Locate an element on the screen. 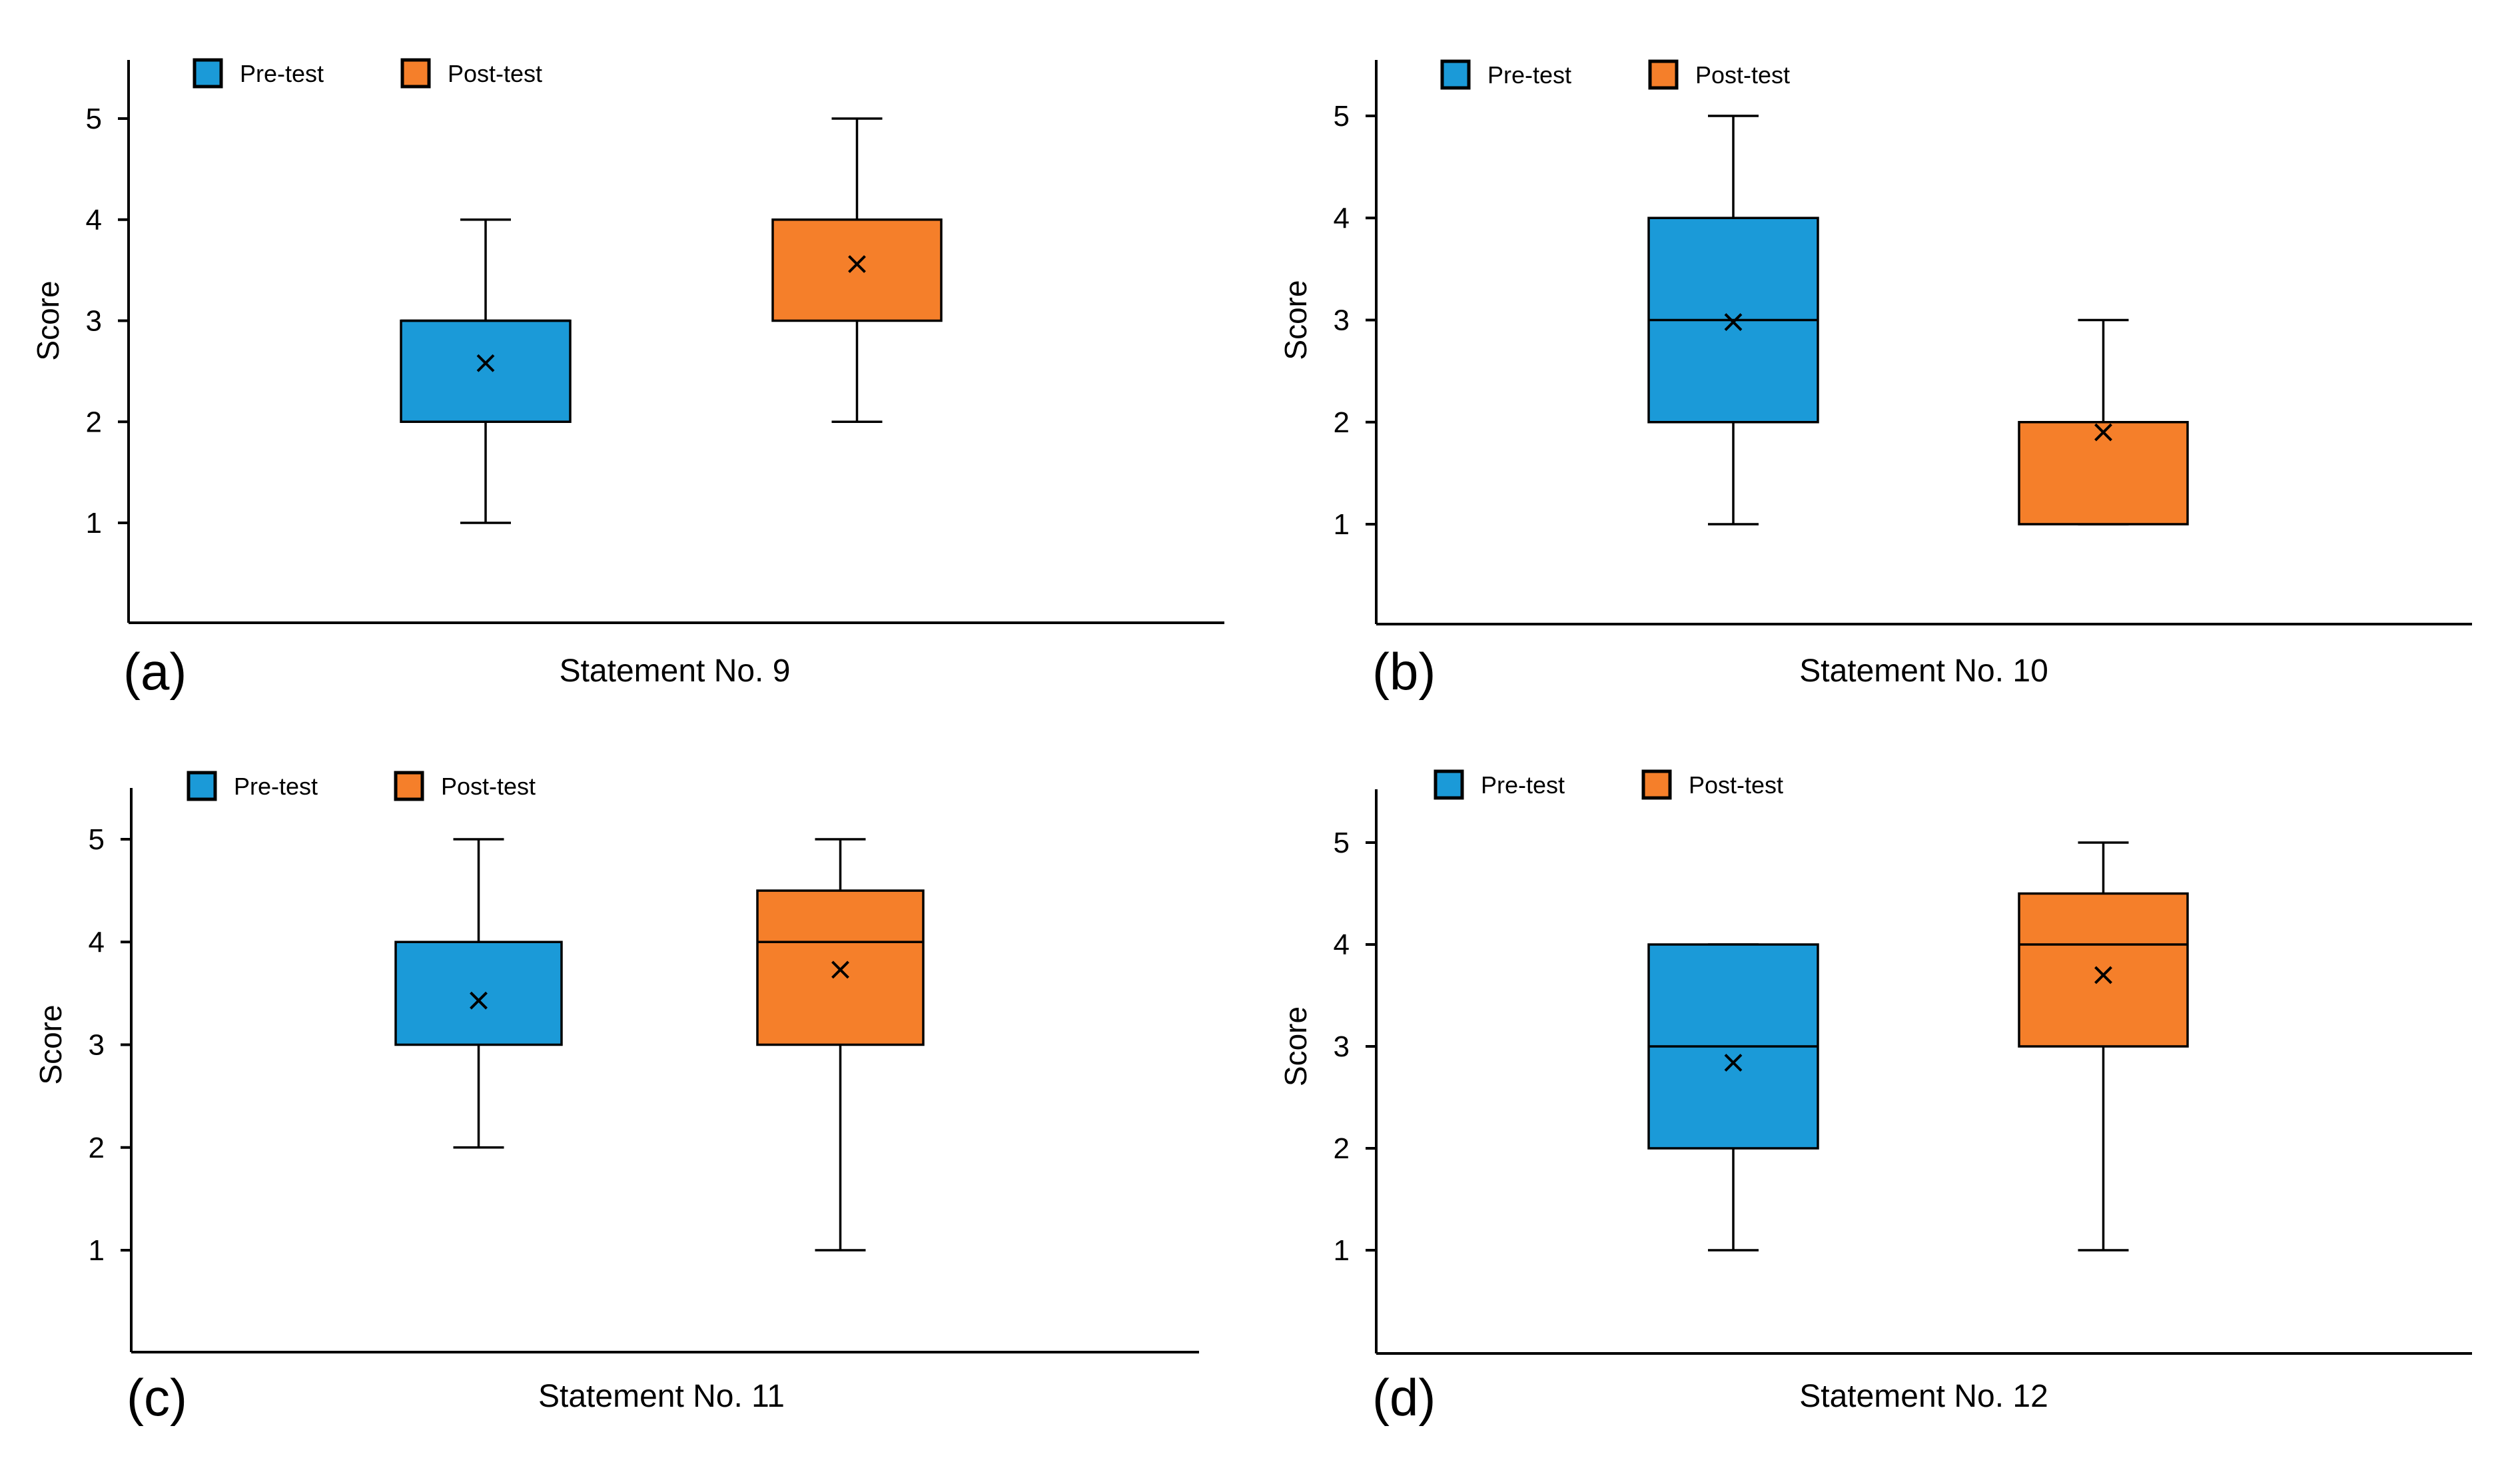  x-axis-label: Statement No. 11 is located at coordinates (661, 1396).